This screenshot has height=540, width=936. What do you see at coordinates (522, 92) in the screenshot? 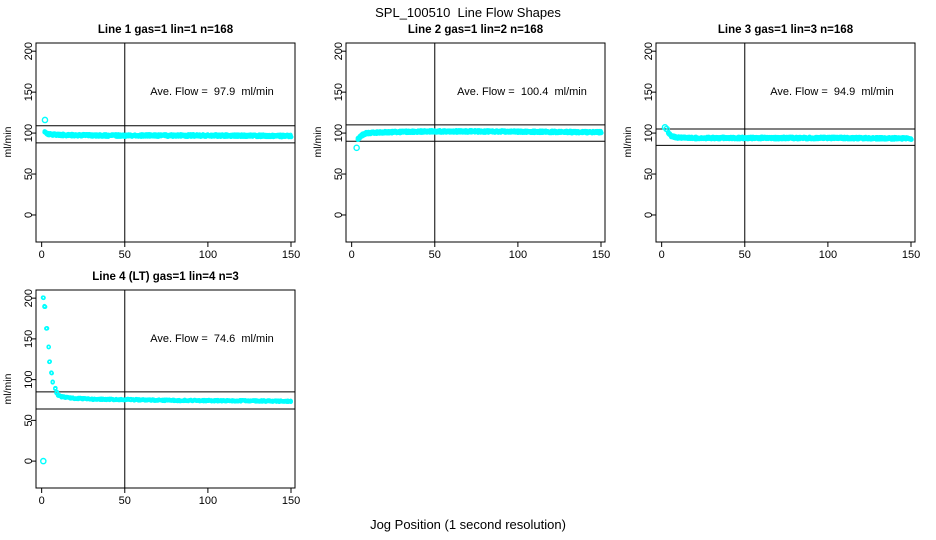
I see `panel-2-annotation: Ave. Flow = 100.4 ml/min` at bounding box center [522, 92].